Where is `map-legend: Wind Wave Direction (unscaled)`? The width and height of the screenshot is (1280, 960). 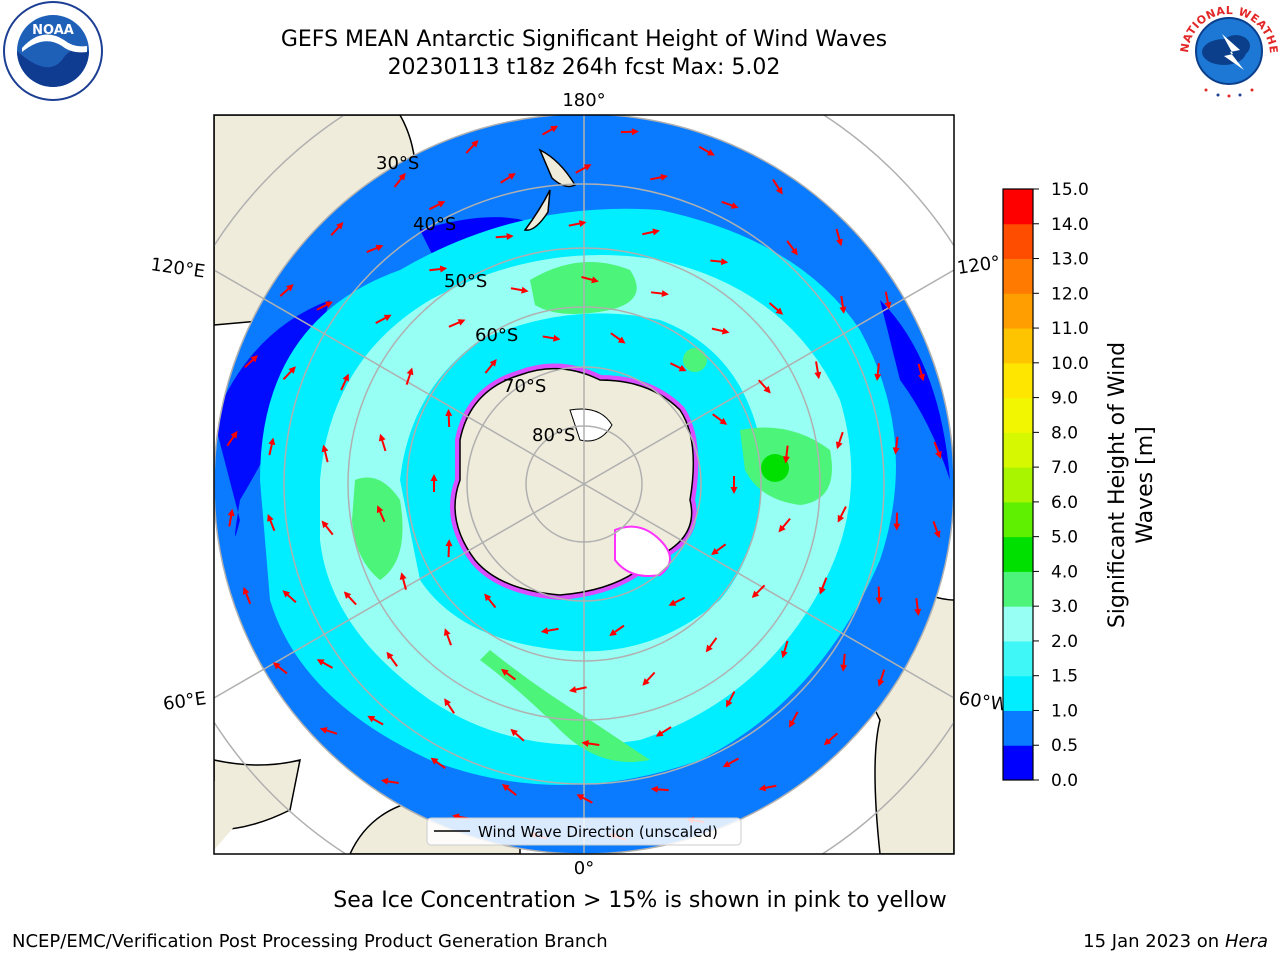
map-legend: Wind Wave Direction (unscaled) is located at coordinates (584, 831).